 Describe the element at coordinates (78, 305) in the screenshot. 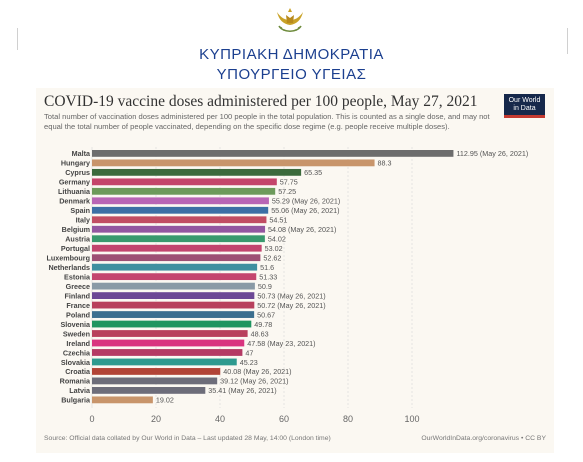

I see `category-label: France` at that location.